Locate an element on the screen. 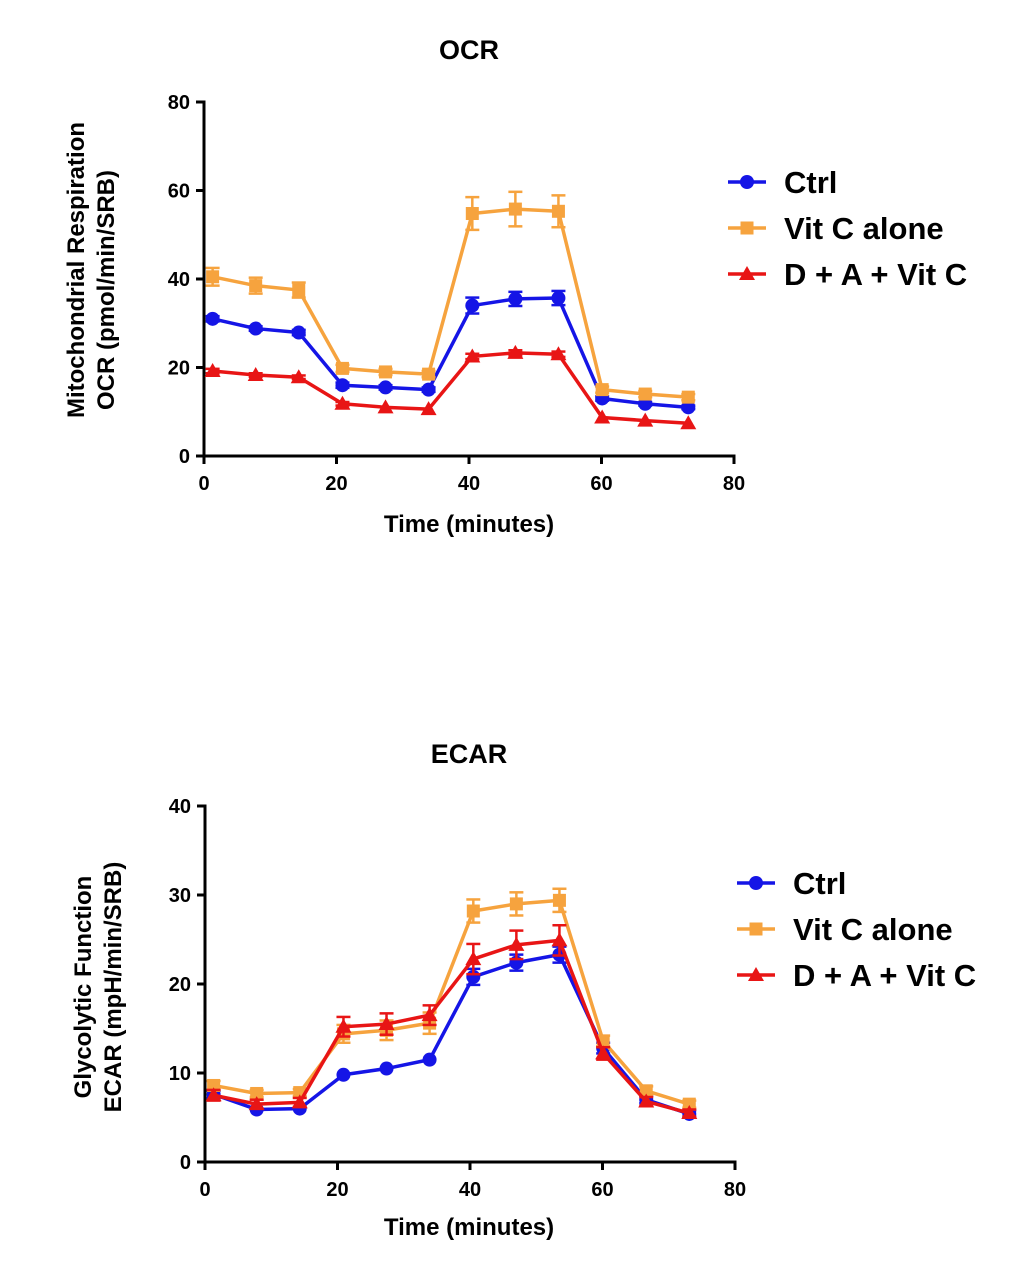 The height and width of the screenshot is (1272, 1020). ecar-y-tick-label: 0 is located at coordinates (185, 1163).